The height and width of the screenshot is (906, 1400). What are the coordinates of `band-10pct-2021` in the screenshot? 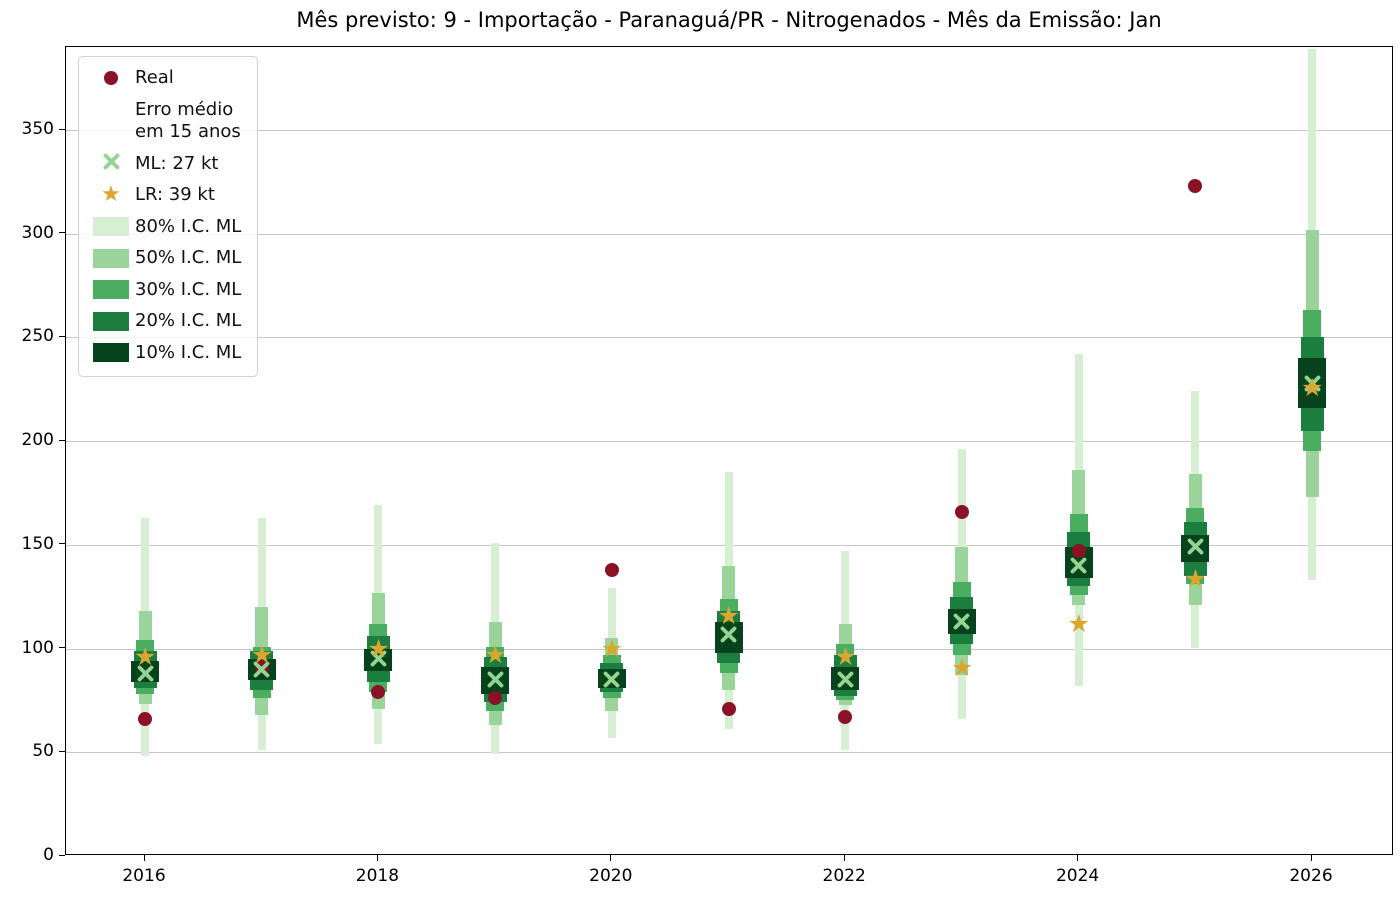 It's located at (728, 637).